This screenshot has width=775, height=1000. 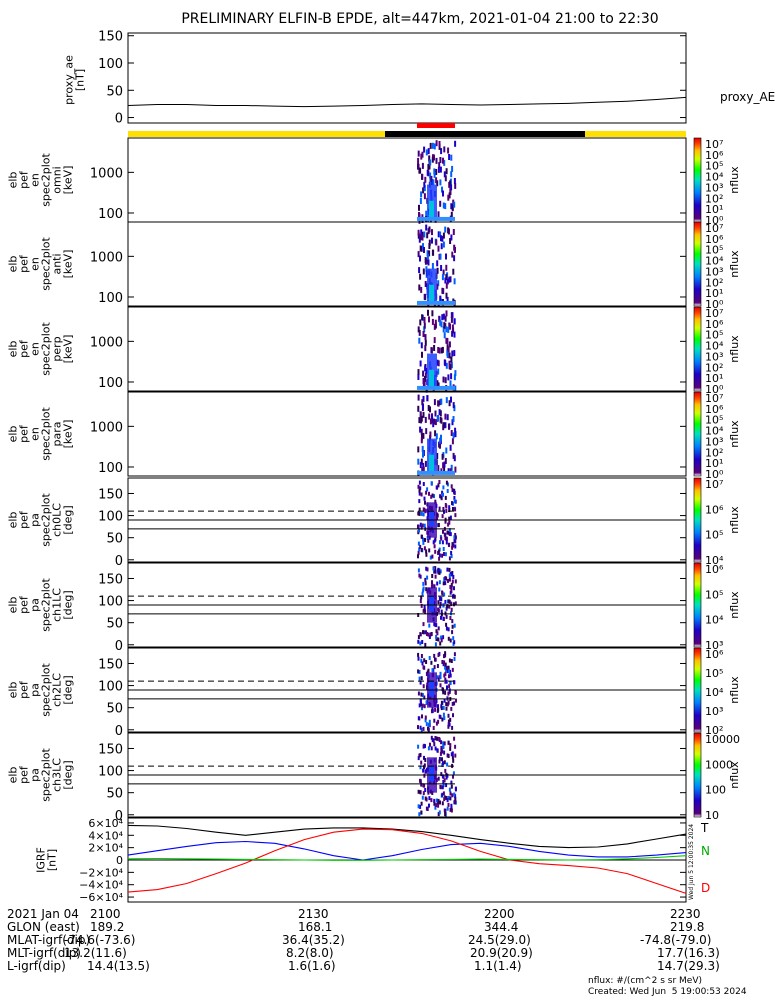 What do you see at coordinates (407, 836) in the screenshot?
I see `igrf-series-line-T` at bounding box center [407, 836].